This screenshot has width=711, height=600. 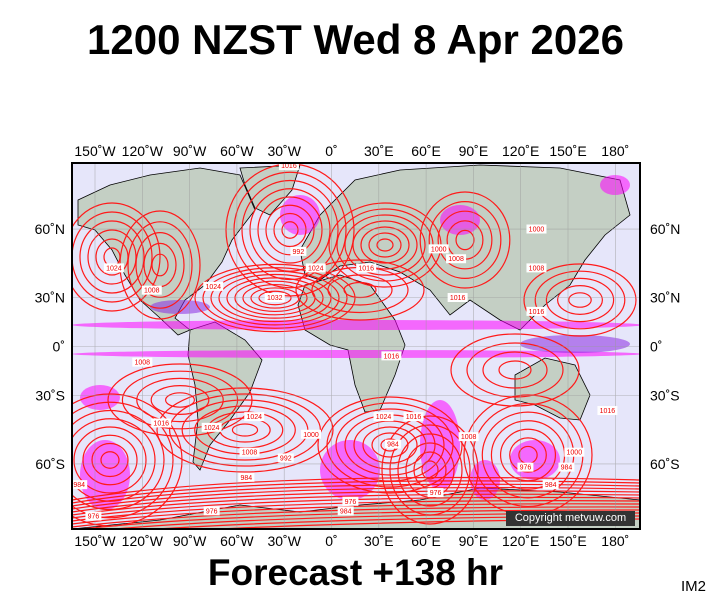 What do you see at coordinates (656, 347) in the screenshot?
I see `lat-tick-label-right: 0˚` at bounding box center [656, 347].